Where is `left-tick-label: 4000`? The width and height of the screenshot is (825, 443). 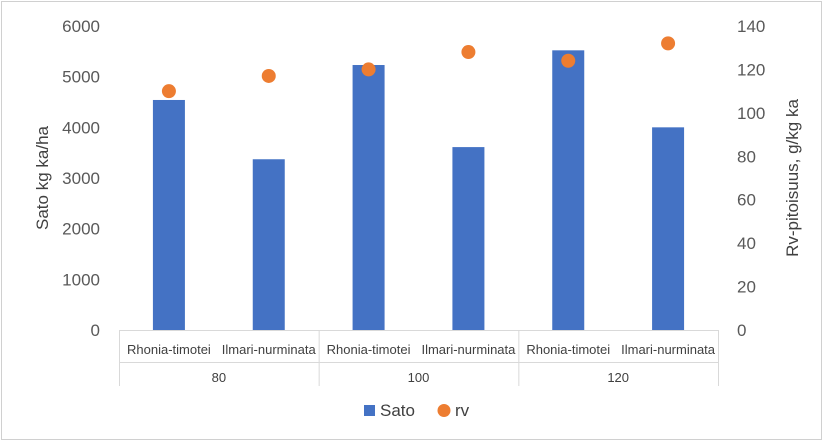
left-tick-label: 4000 is located at coordinates (81, 127).